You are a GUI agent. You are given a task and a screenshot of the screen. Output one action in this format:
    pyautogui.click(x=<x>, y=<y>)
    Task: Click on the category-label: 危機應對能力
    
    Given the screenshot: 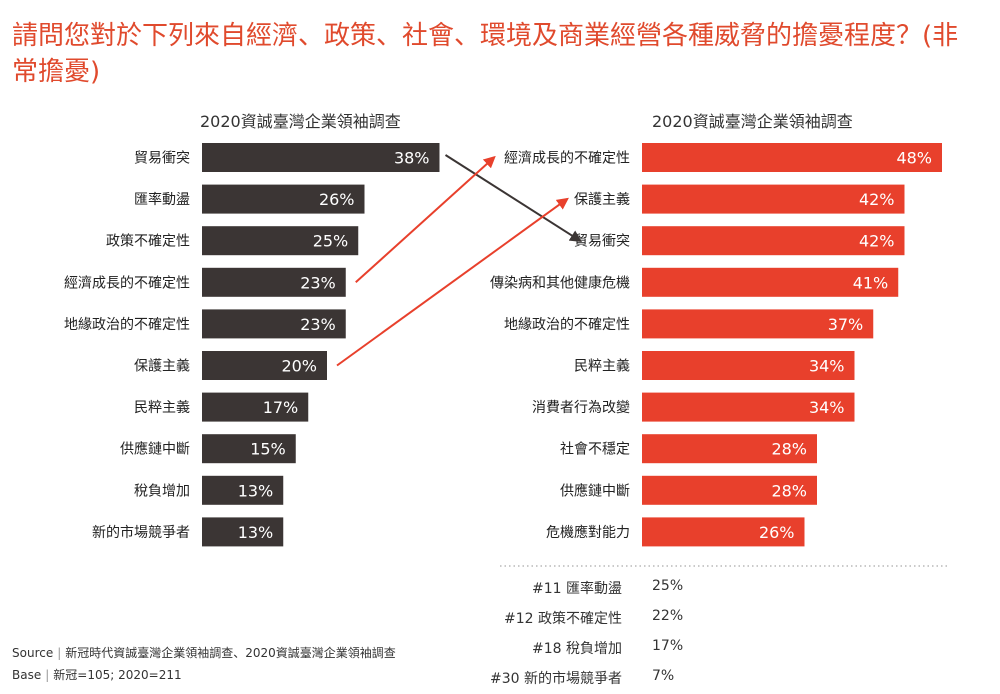 What is the action you would take?
    pyautogui.click(x=588, y=532)
    